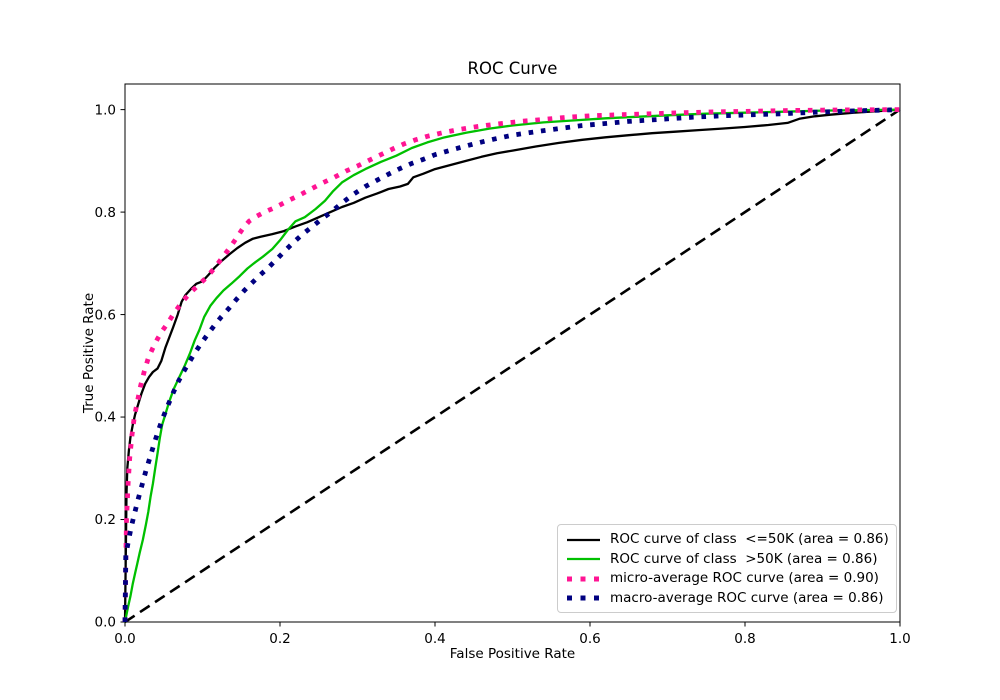 This screenshot has height=700, width=1000. Describe the element at coordinates (124, 639) in the screenshot. I see `x-tick-label: 0.0` at that location.